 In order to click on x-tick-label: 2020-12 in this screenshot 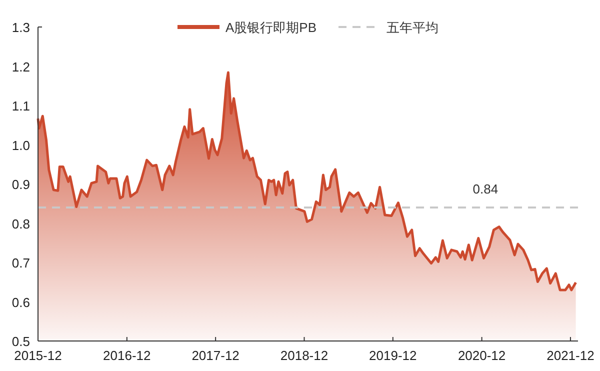, I will do `click(482, 355)`.